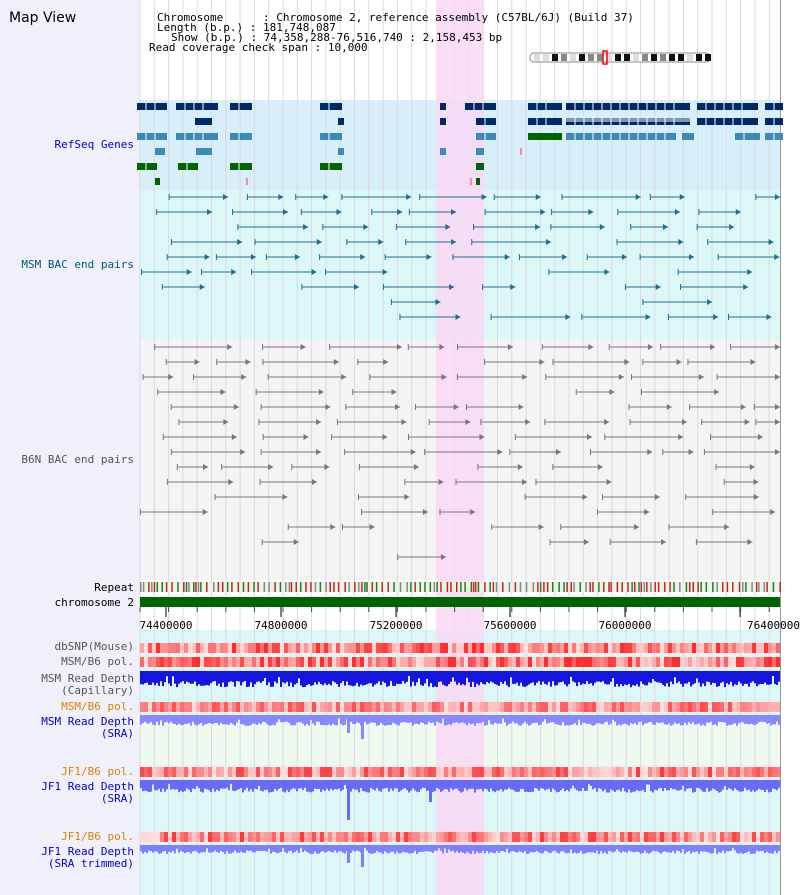 The image size is (800, 895). Describe the element at coordinates (77, 264) in the screenshot. I see `track-label-msm-bac: MSM BAC end pairs` at that location.